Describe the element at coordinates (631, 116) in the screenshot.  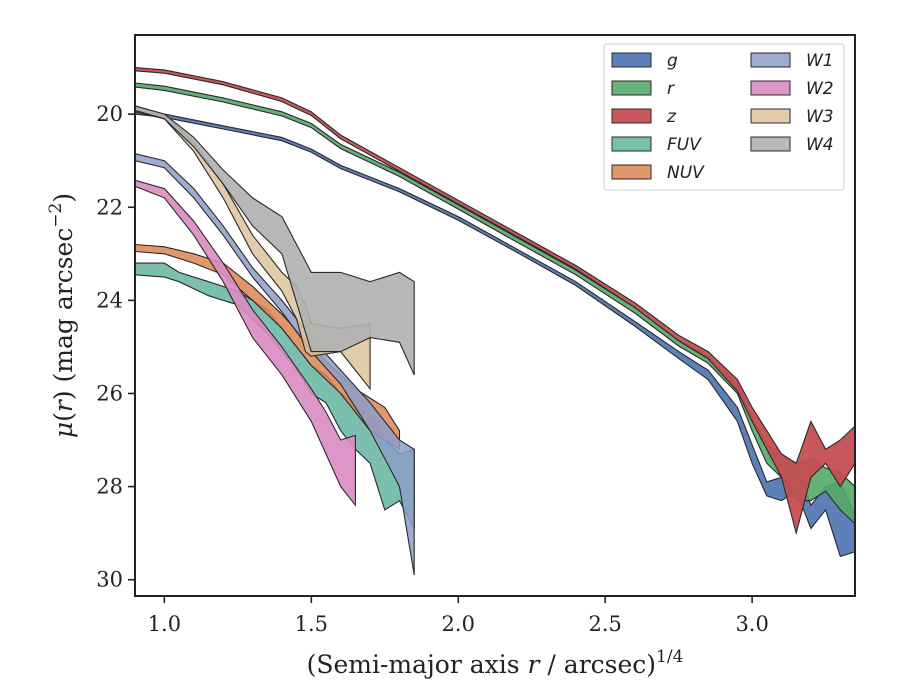
I see `legend-swatch-z` at that location.